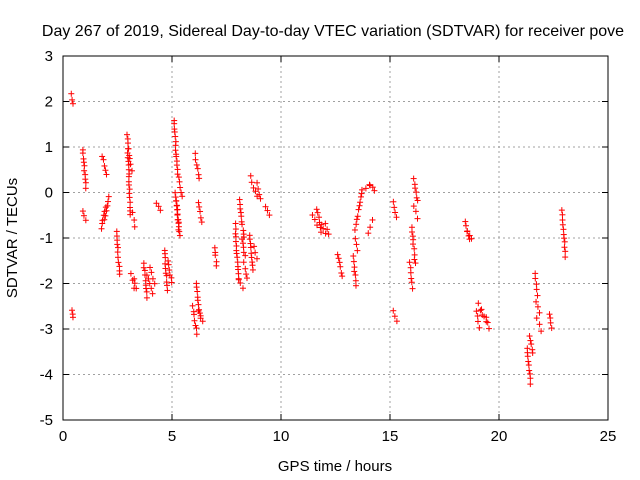 This screenshot has height=480, width=640. What do you see at coordinates (172, 436) in the screenshot?
I see `x-tick-label: 5` at bounding box center [172, 436].